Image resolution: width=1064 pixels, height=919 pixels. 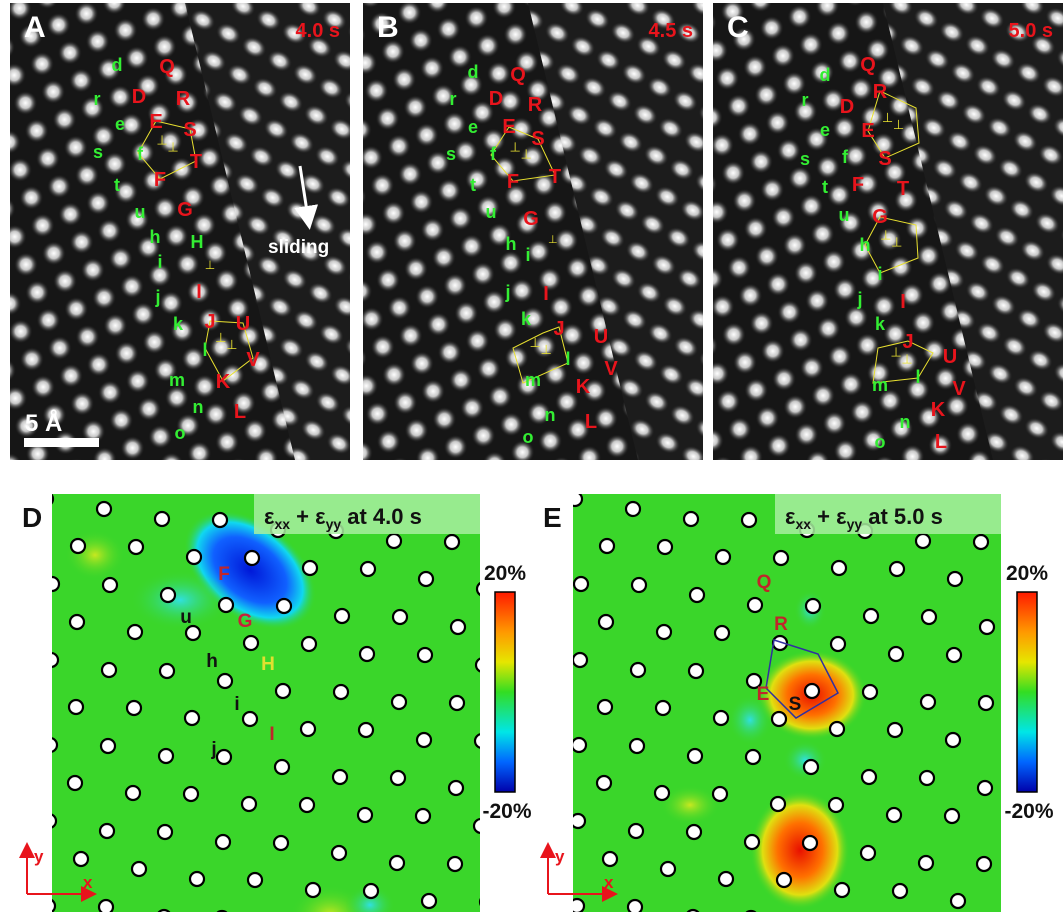 What do you see at coordinates (615, 231) in the screenshot?
I see `lattice-image-right-grain` at bounding box center [615, 231].